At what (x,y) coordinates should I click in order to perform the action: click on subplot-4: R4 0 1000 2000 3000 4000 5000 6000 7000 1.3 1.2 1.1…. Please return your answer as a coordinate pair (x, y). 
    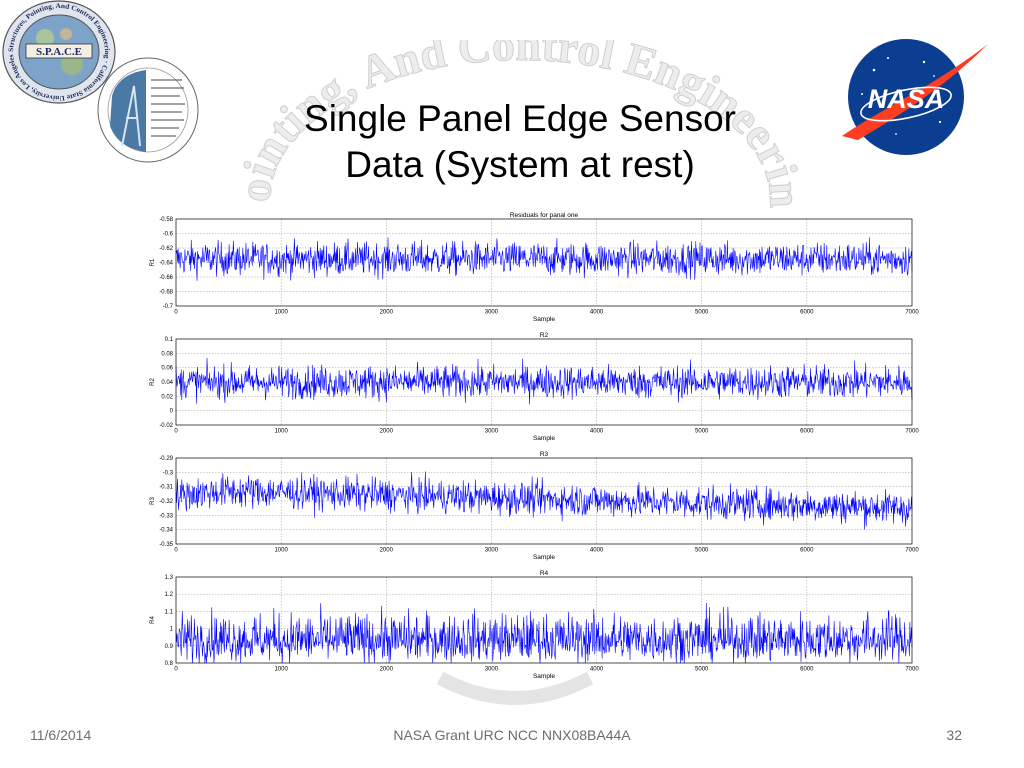
    Looking at the image, I should click on (534, 625).